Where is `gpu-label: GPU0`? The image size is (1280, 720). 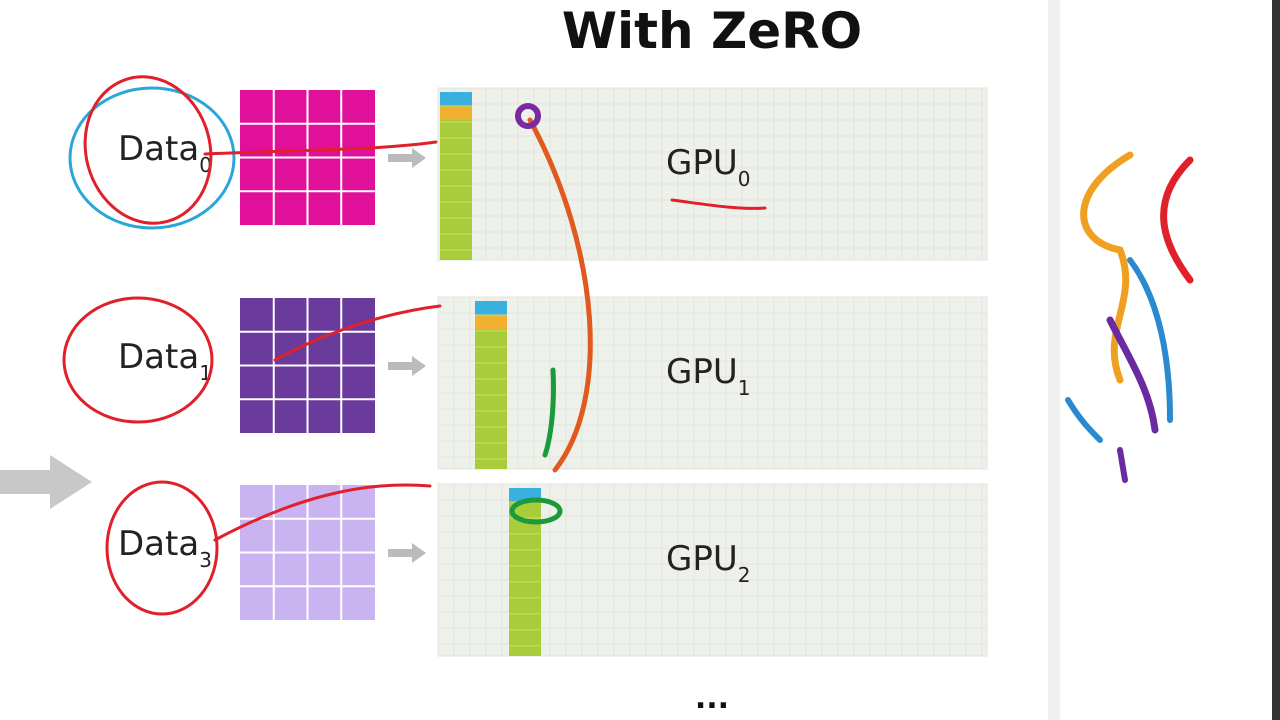
gpu-label: GPU0 is located at coordinates (708, 167).